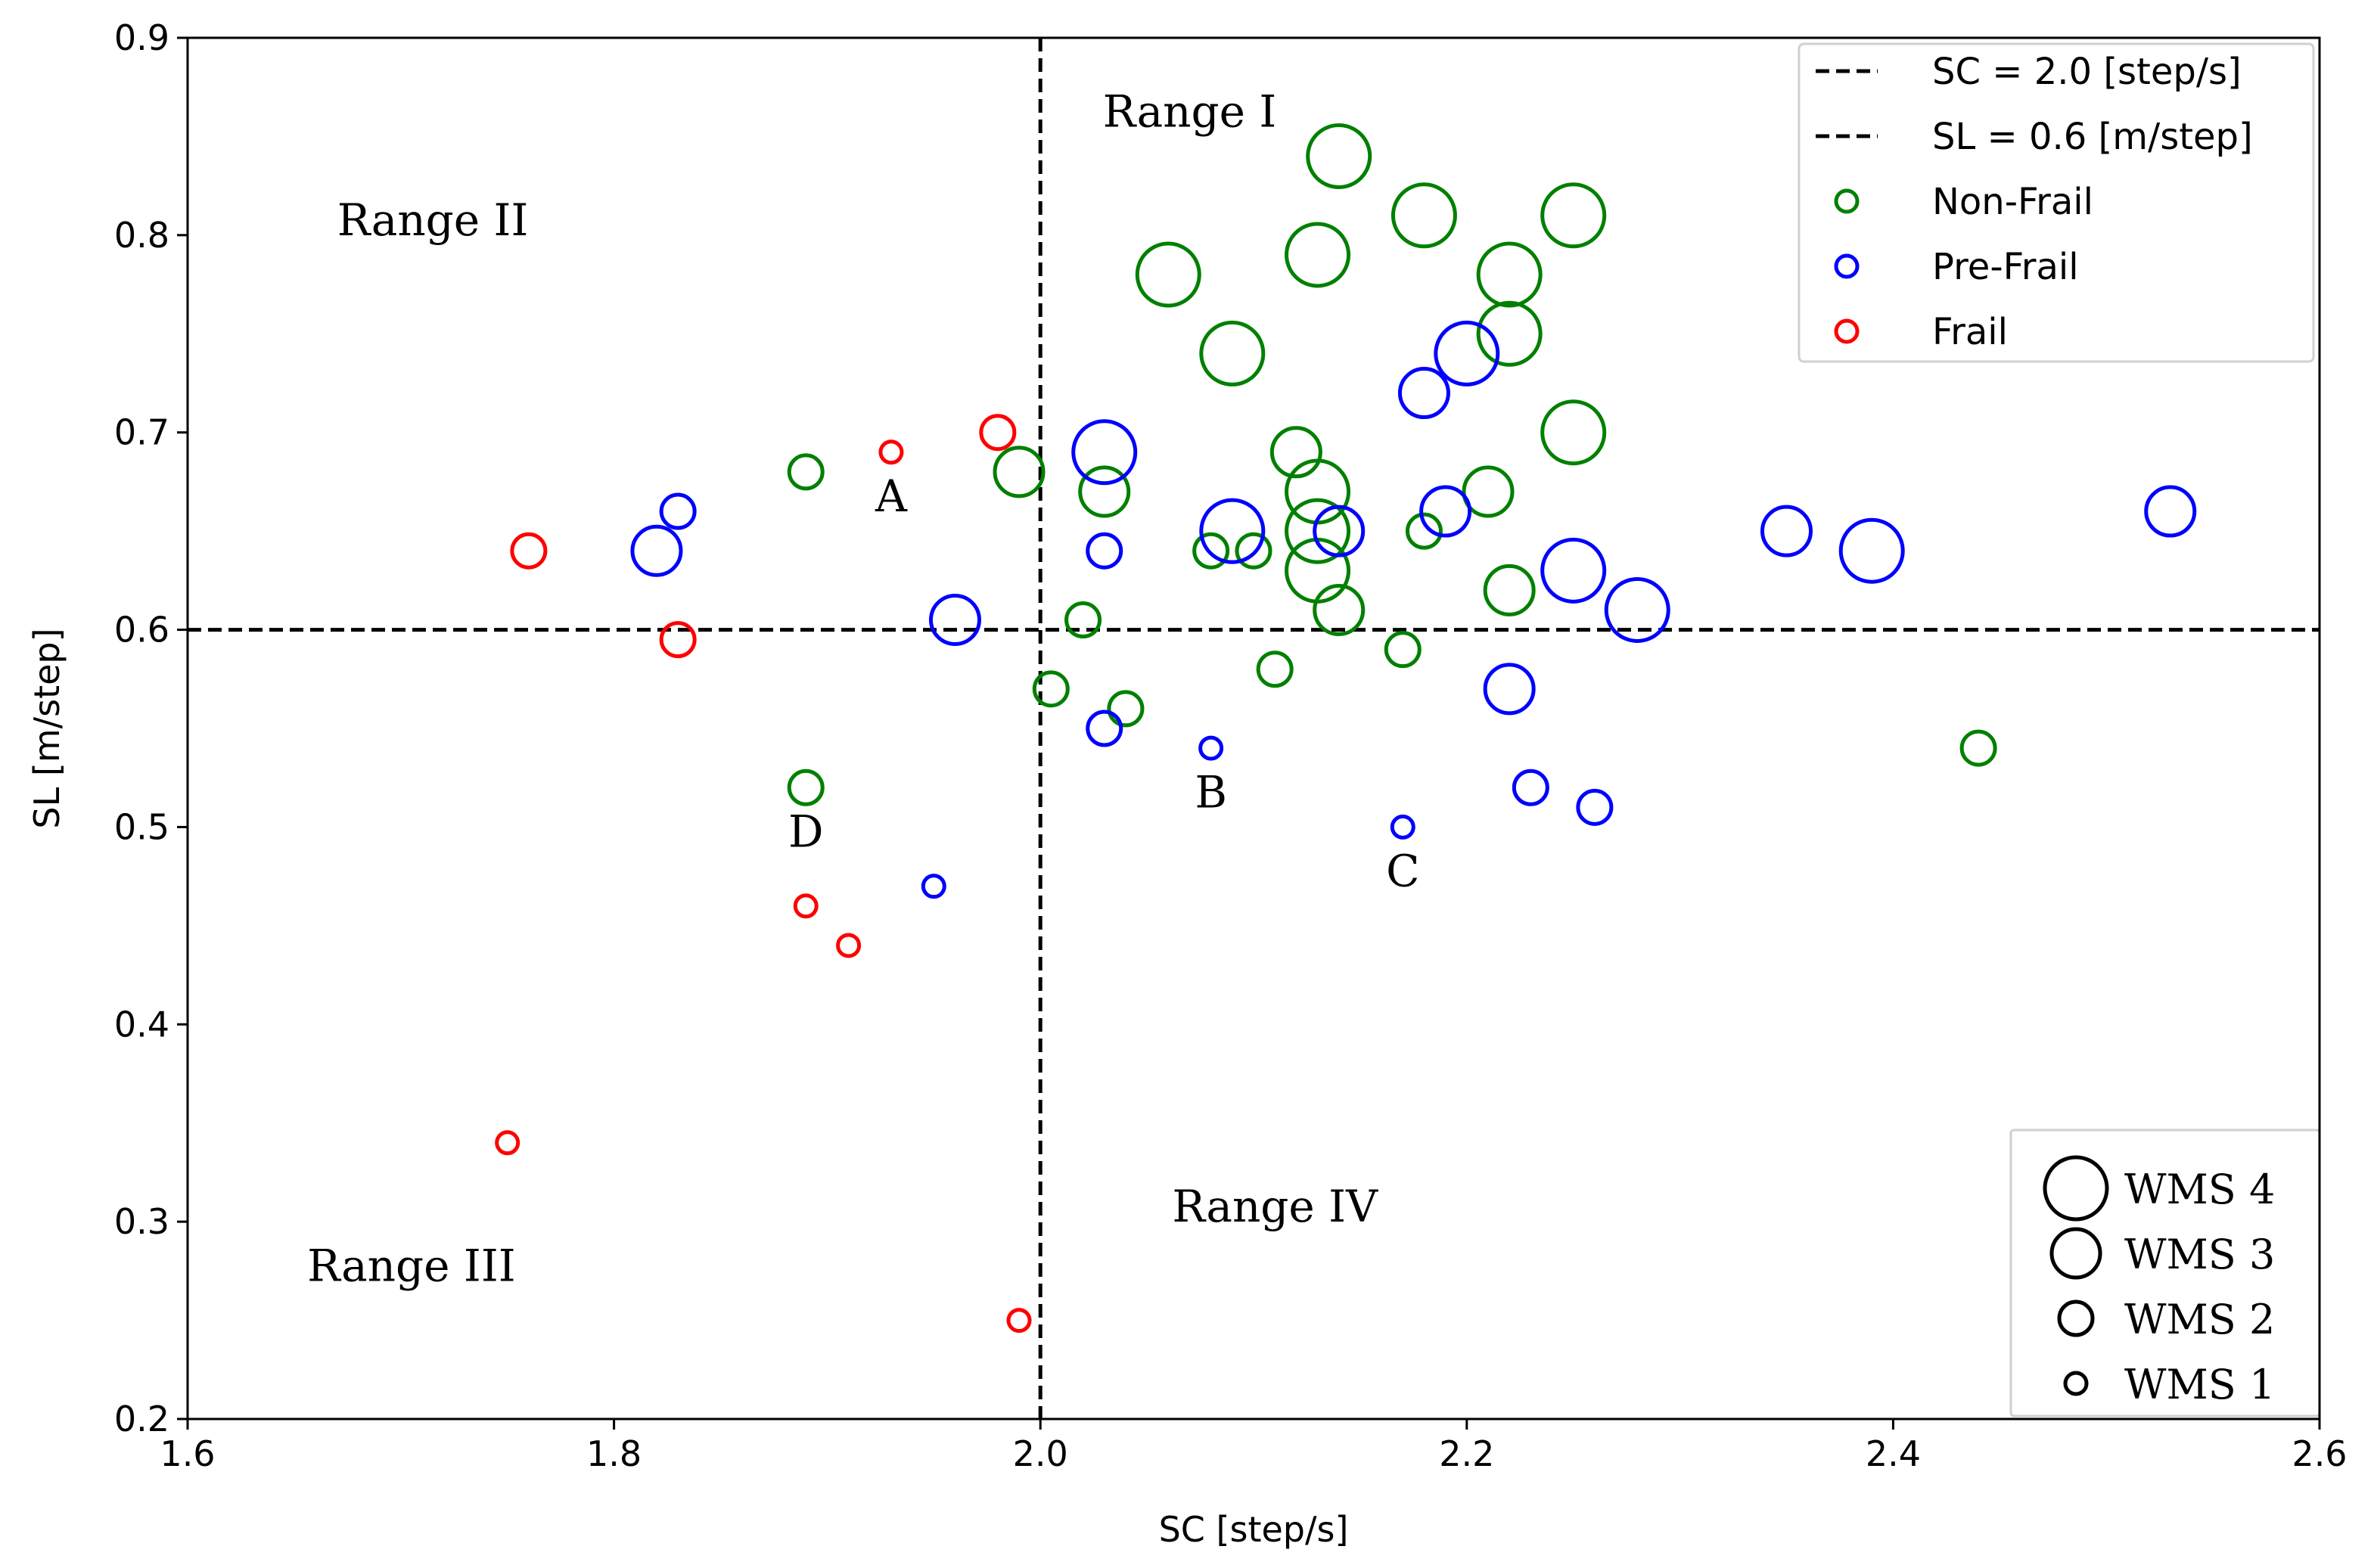 The width and height of the screenshot is (2374, 1568). Describe the element at coordinates (142, 630) in the screenshot. I see `y-tick-label: 0.6` at that location.